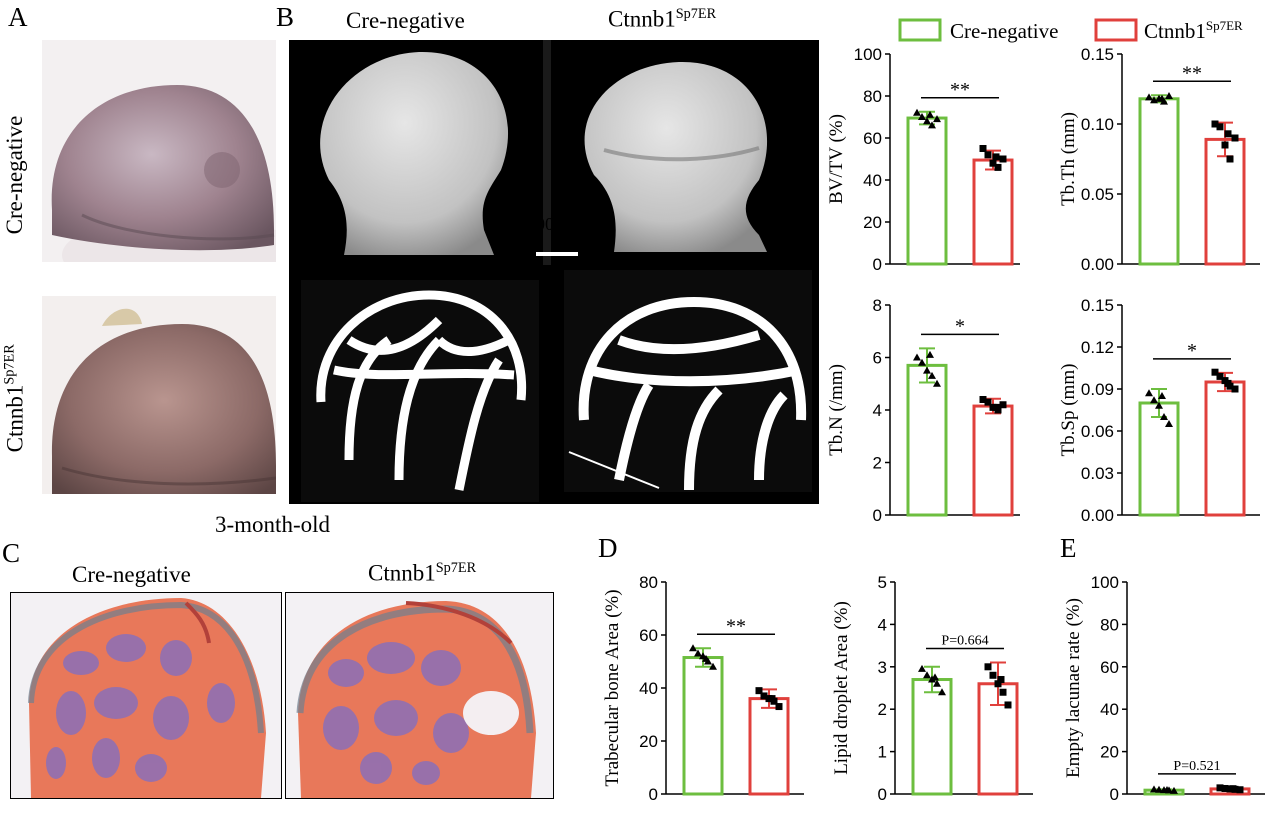 The width and height of the screenshot is (1271, 813). I want to click on column-header-cre-negative: Cre-negative, so click(405, 20).